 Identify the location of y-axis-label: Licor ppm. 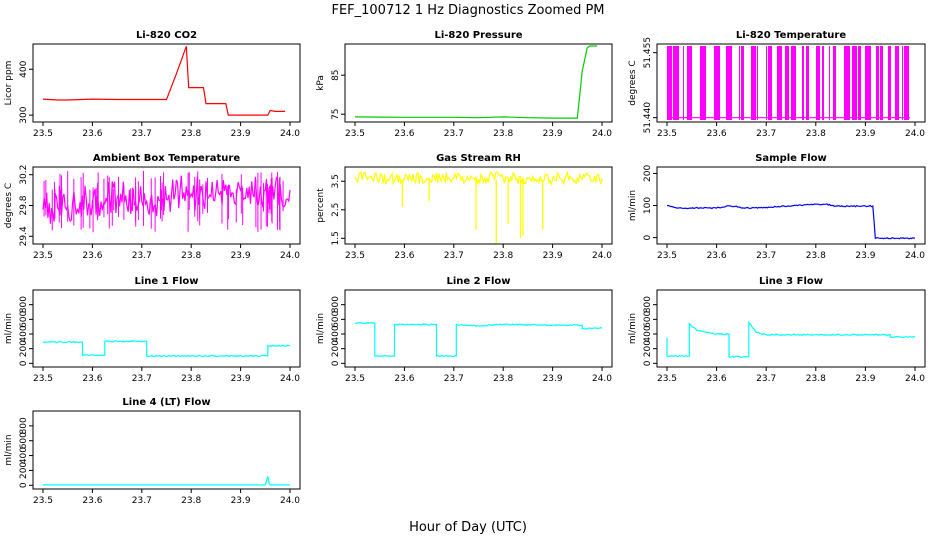
(9, 83).